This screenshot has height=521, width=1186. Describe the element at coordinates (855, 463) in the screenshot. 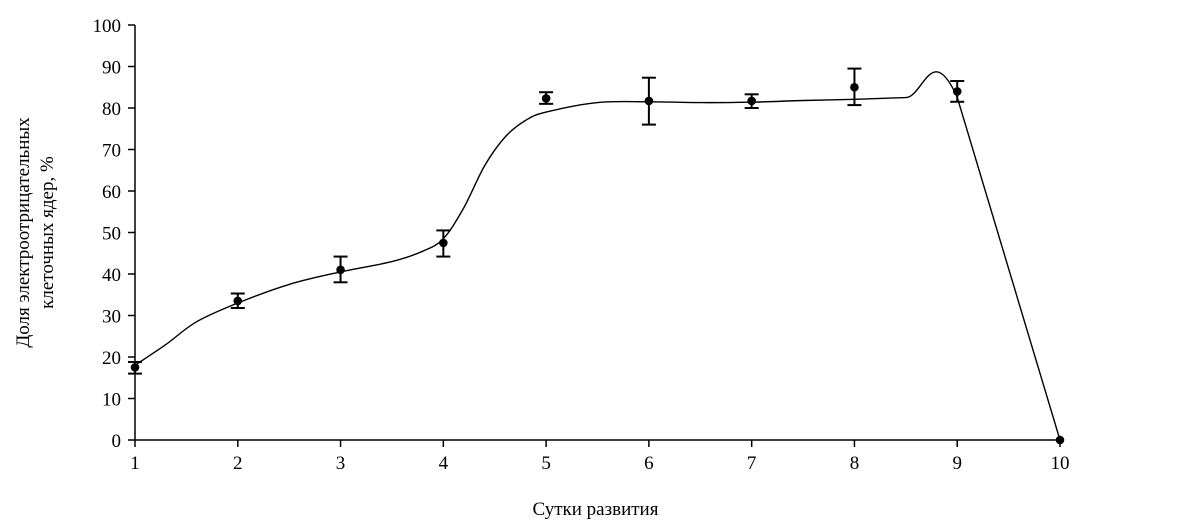

I see `x-tick-label: 8` at that location.